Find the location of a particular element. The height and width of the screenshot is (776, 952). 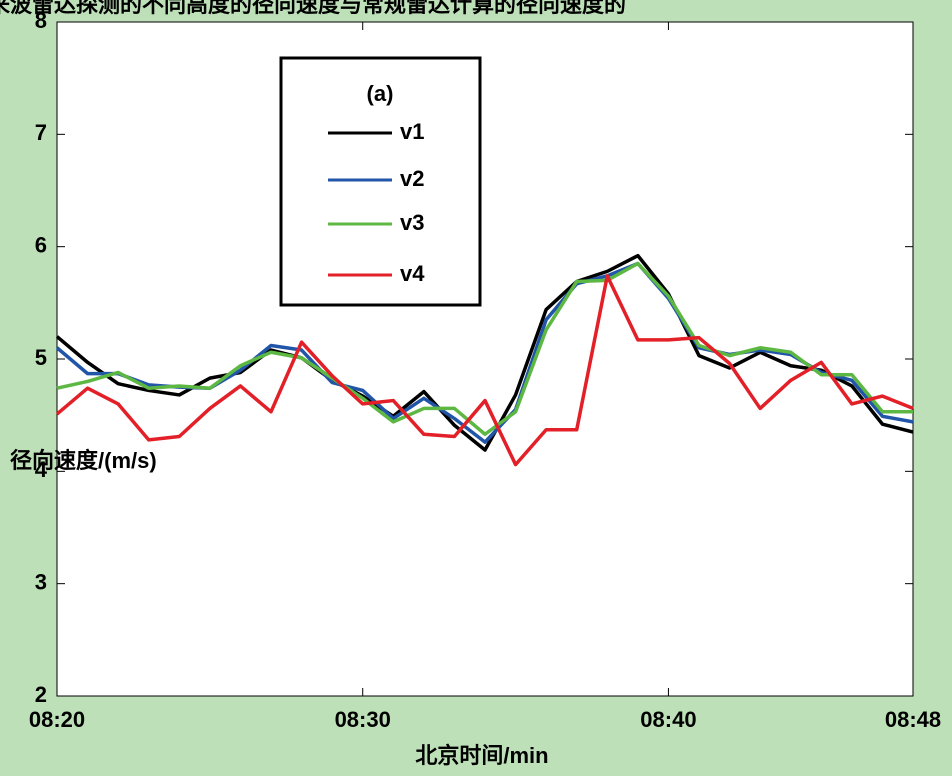

legend-title: (a) is located at coordinates (380, 93).